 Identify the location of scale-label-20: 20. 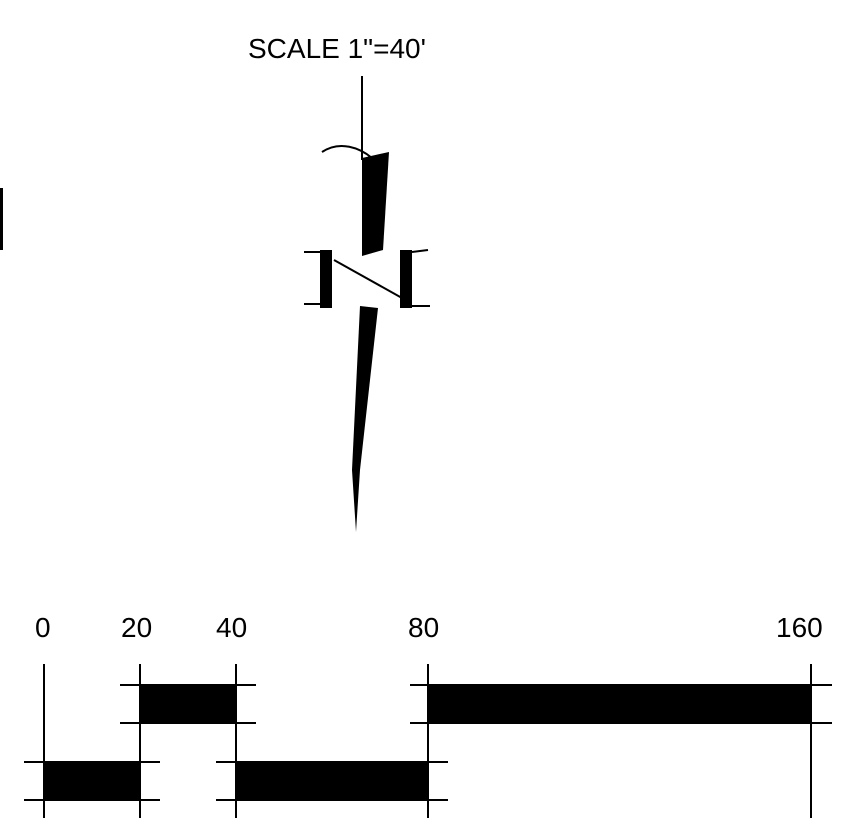
(136, 627).